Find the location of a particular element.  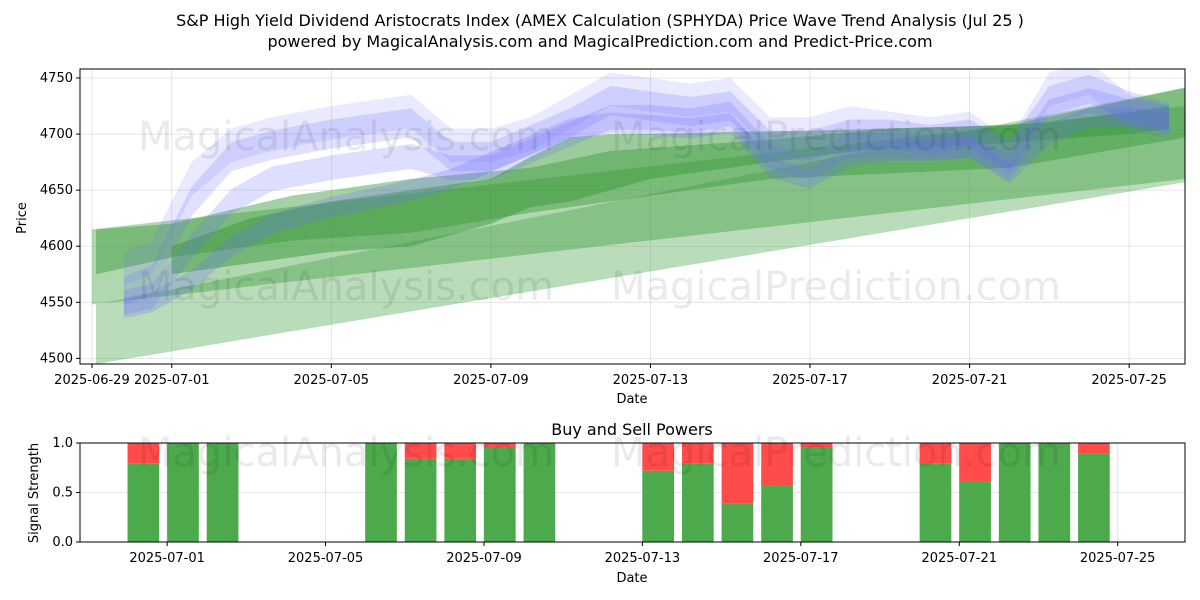

top-xlabel: Date is located at coordinates (631, 399).